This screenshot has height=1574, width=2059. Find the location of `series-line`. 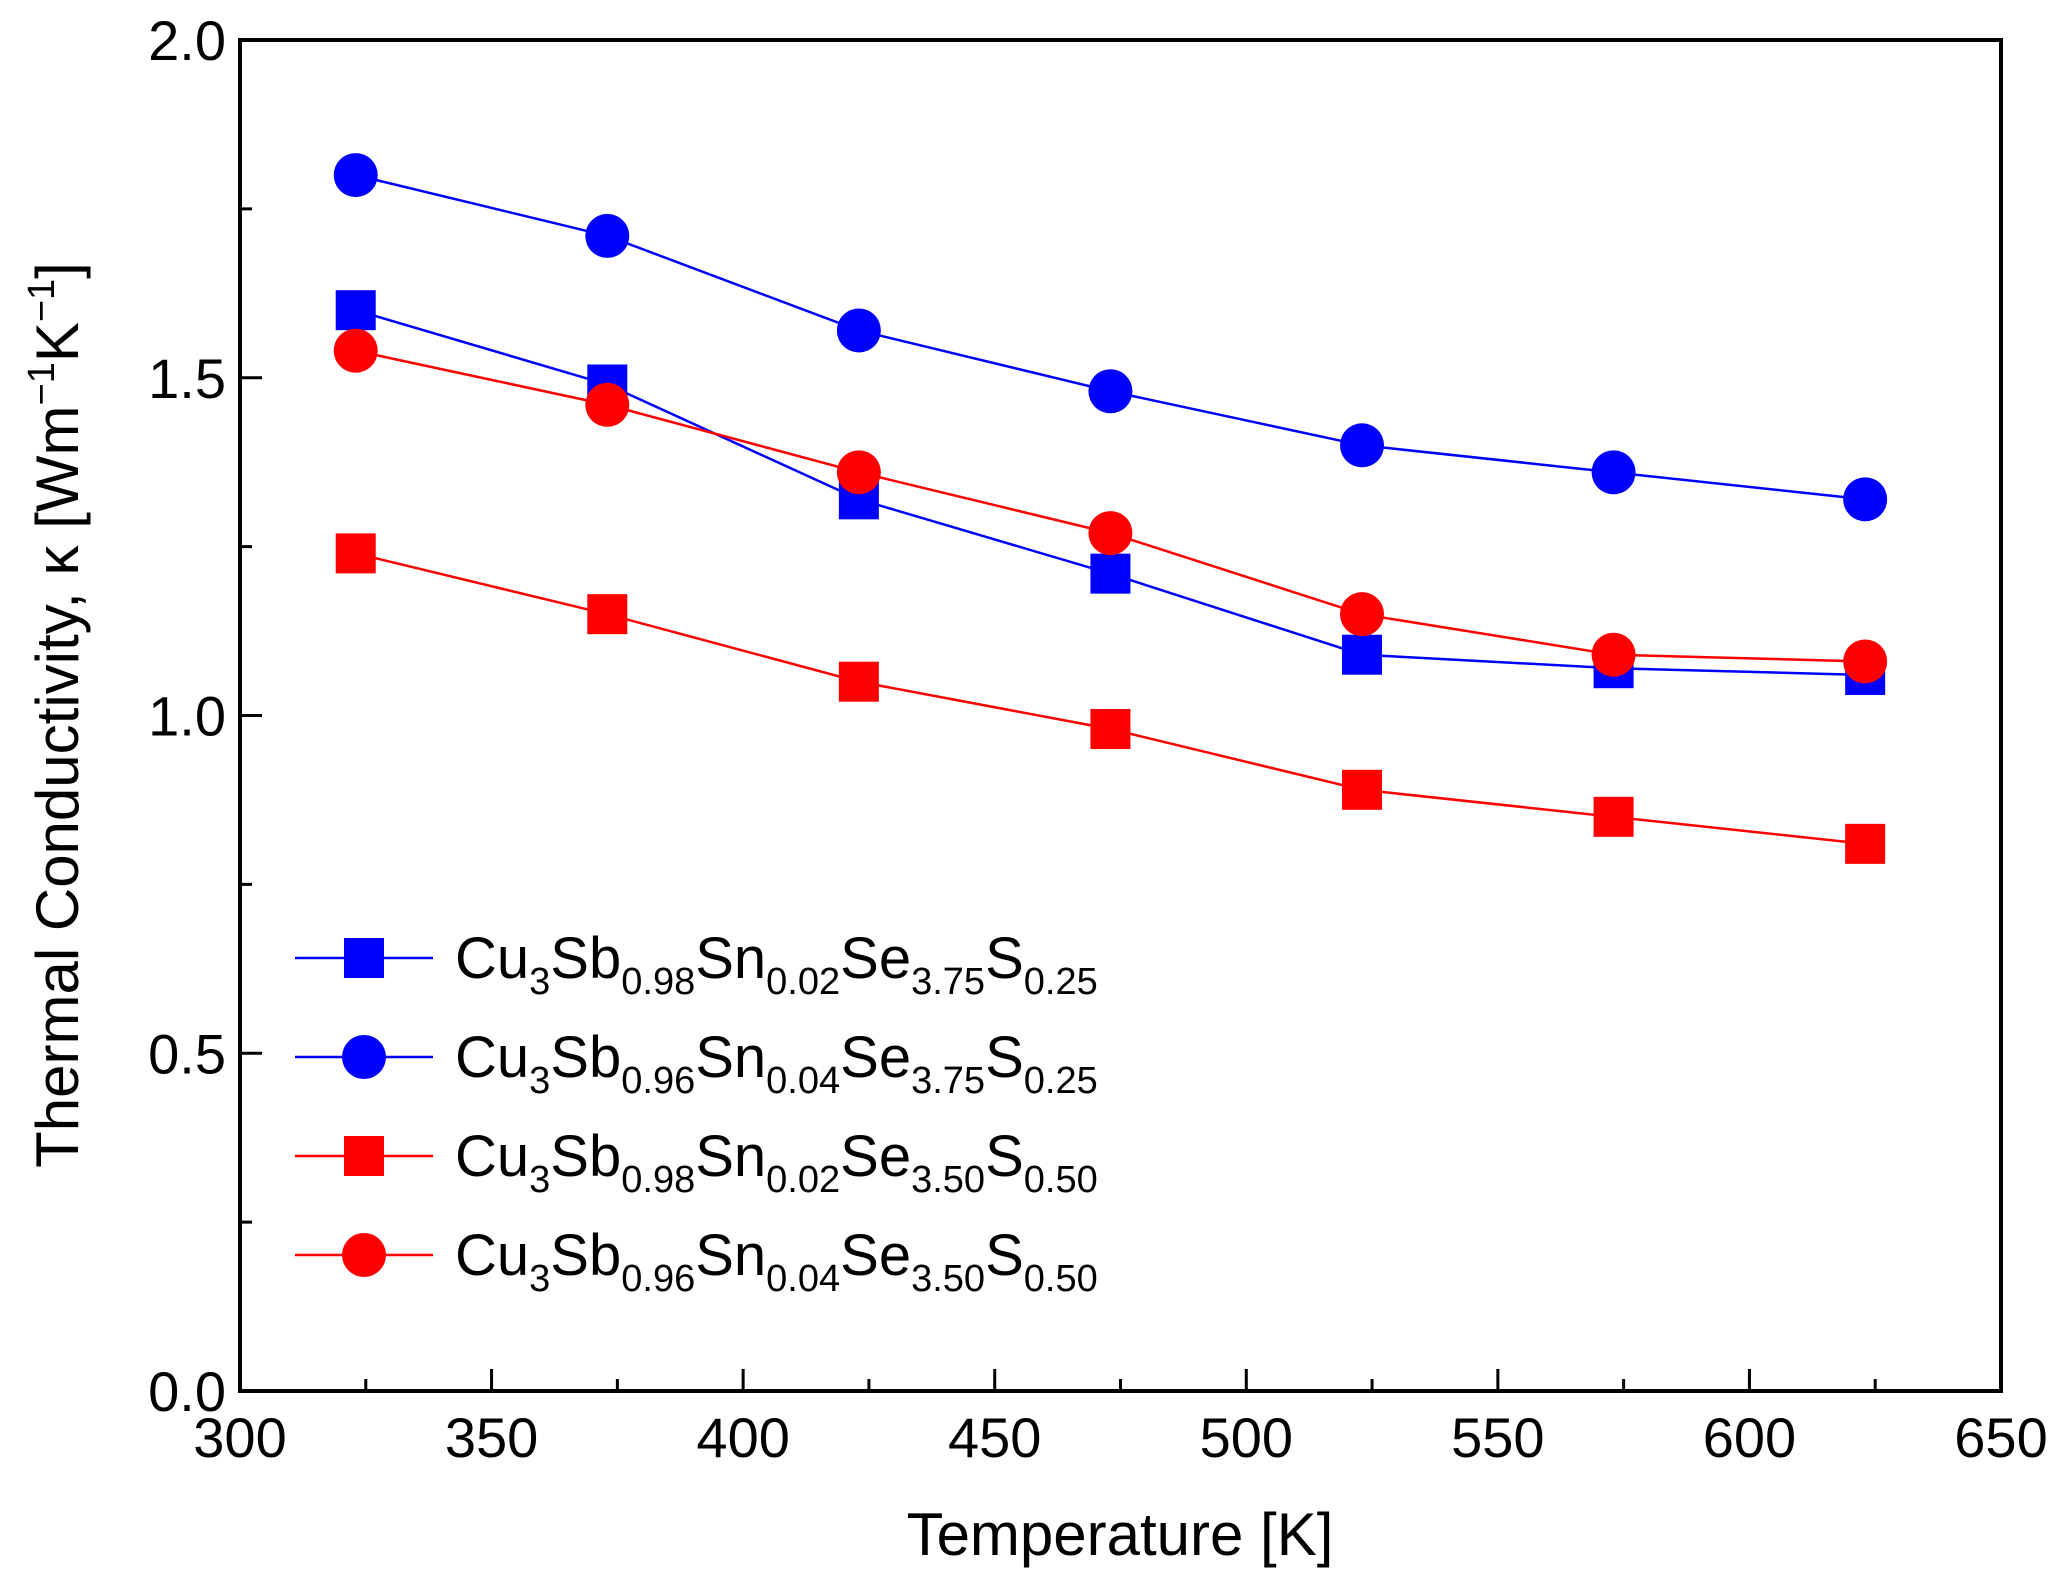

series-line is located at coordinates (1110, 699).